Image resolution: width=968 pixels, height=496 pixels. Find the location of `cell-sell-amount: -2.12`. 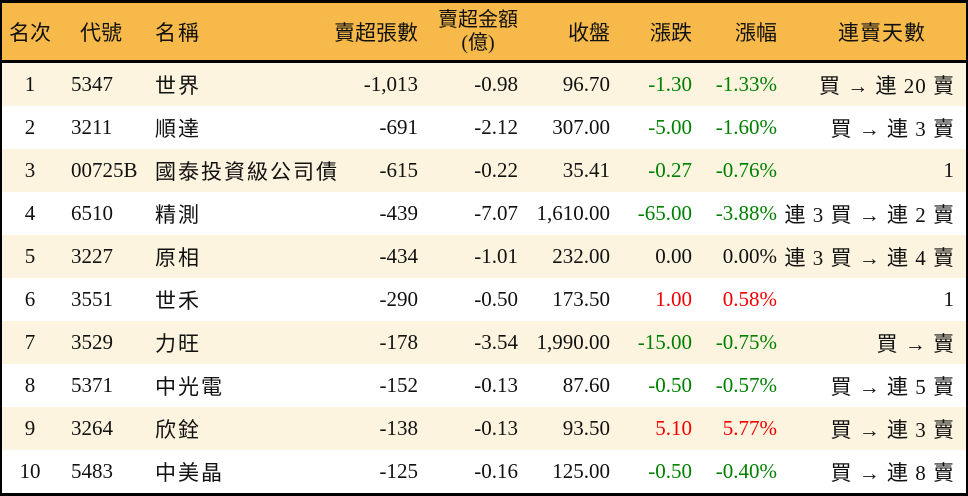

cell-sell-amount: -2.12 is located at coordinates (496, 127).